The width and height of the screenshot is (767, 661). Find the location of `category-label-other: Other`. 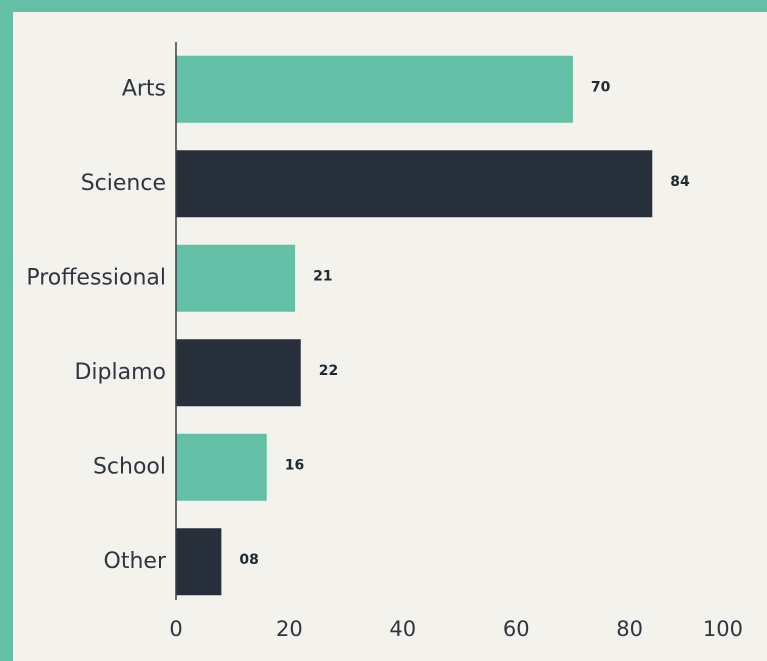

category-label-other: Other is located at coordinates (135, 561).